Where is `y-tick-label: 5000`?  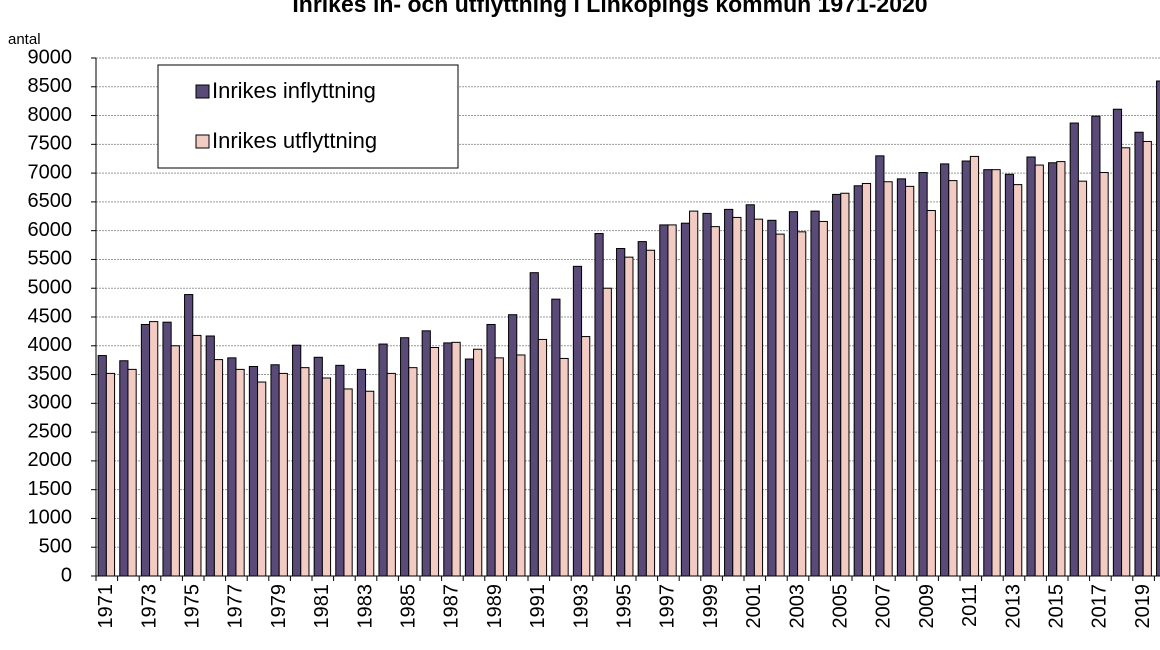
y-tick-label: 5000 is located at coordinates (50, 288).